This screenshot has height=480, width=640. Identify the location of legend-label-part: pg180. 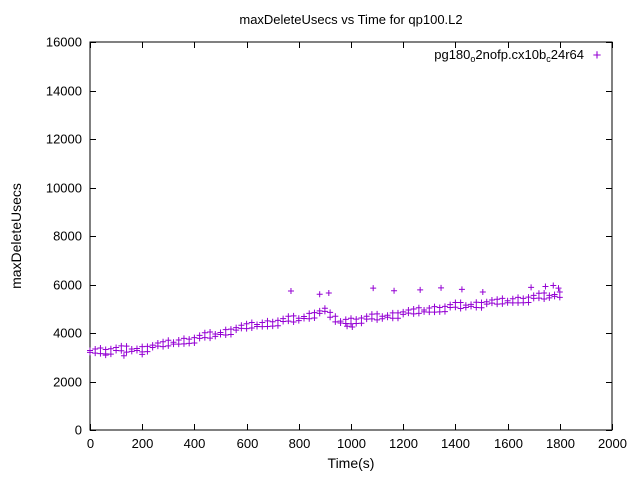
(452, 54).